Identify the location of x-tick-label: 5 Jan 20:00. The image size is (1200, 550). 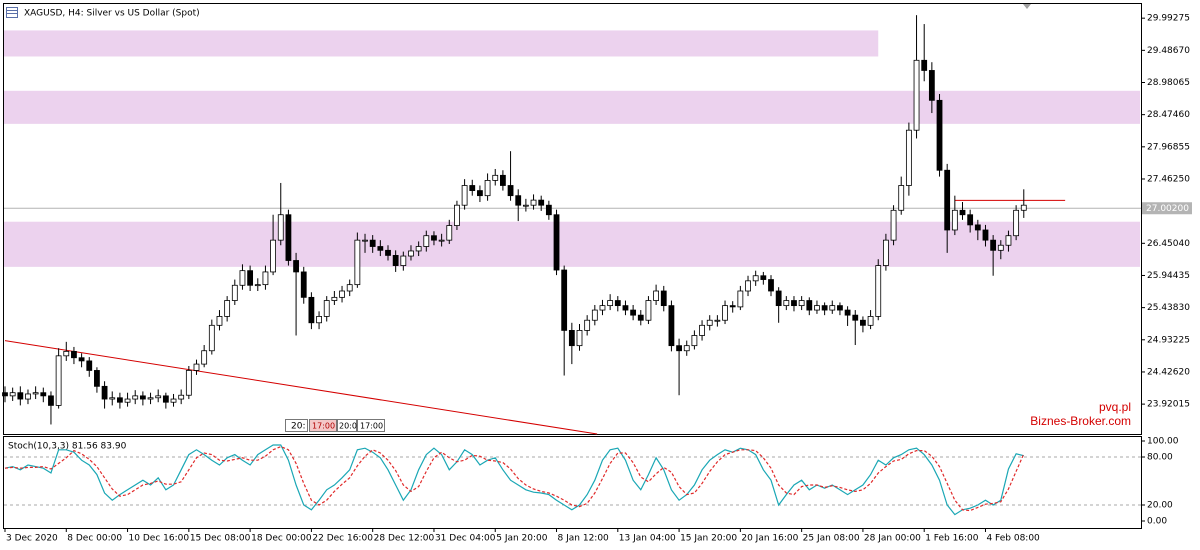
(522, 539).